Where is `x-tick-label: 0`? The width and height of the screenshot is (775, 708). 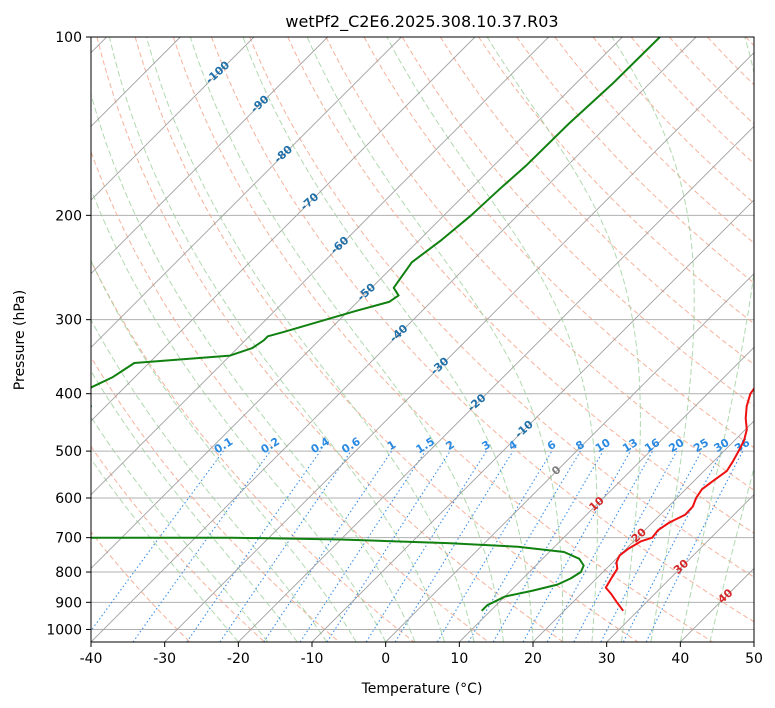 x-tick-label: 0 is located at coordinates (385, 659).